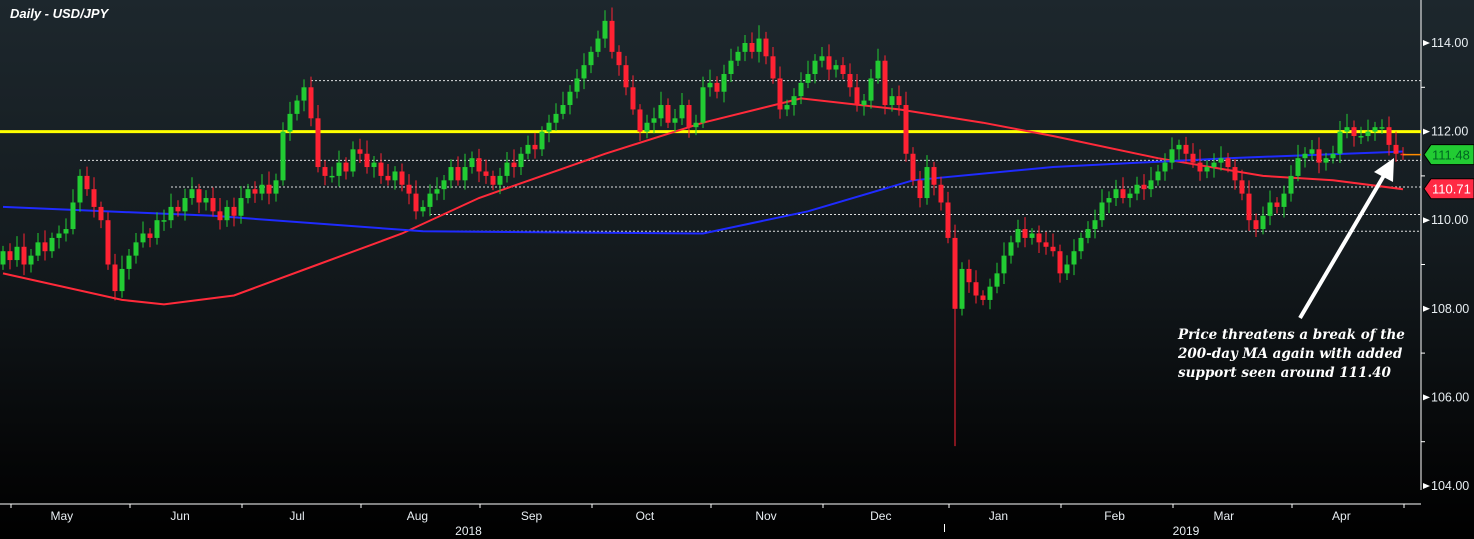 This screenshot has width=1474, height=539. I want to click on ma-value-label: 110.71, so click(1451, 189).